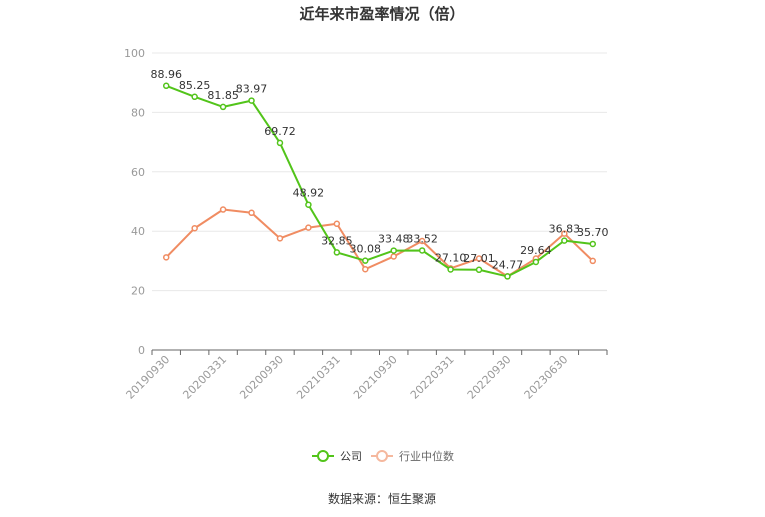 Image resolution: width=765 pixels, height=517 pixels. I want to click on company-data-label: 48.92, so click(309, 193).